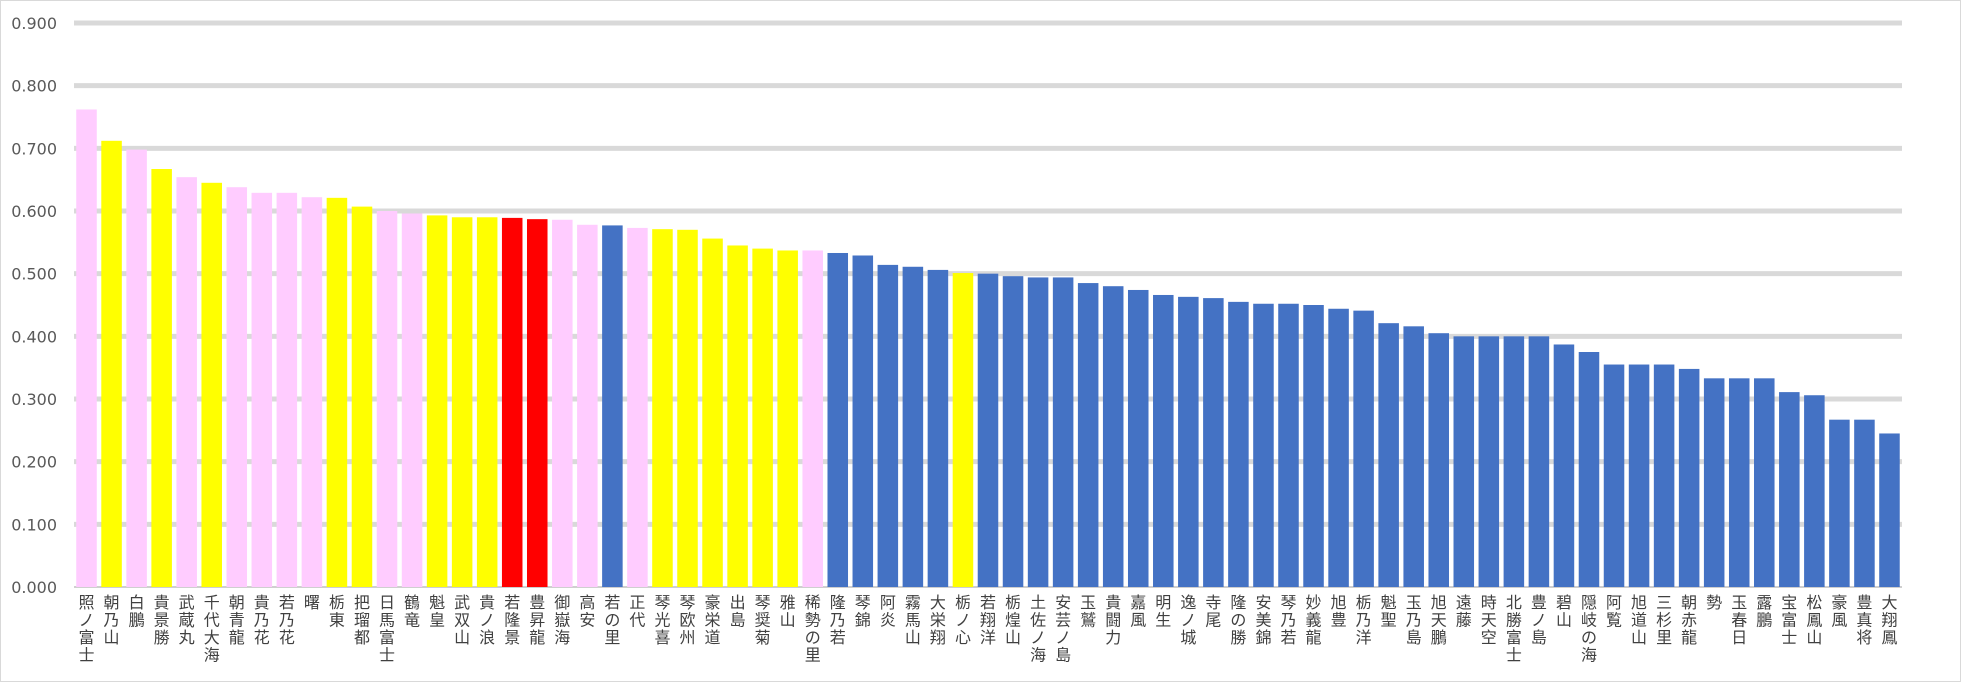  I want to click on x-tick-label: 琴錦, so click(863, 611).